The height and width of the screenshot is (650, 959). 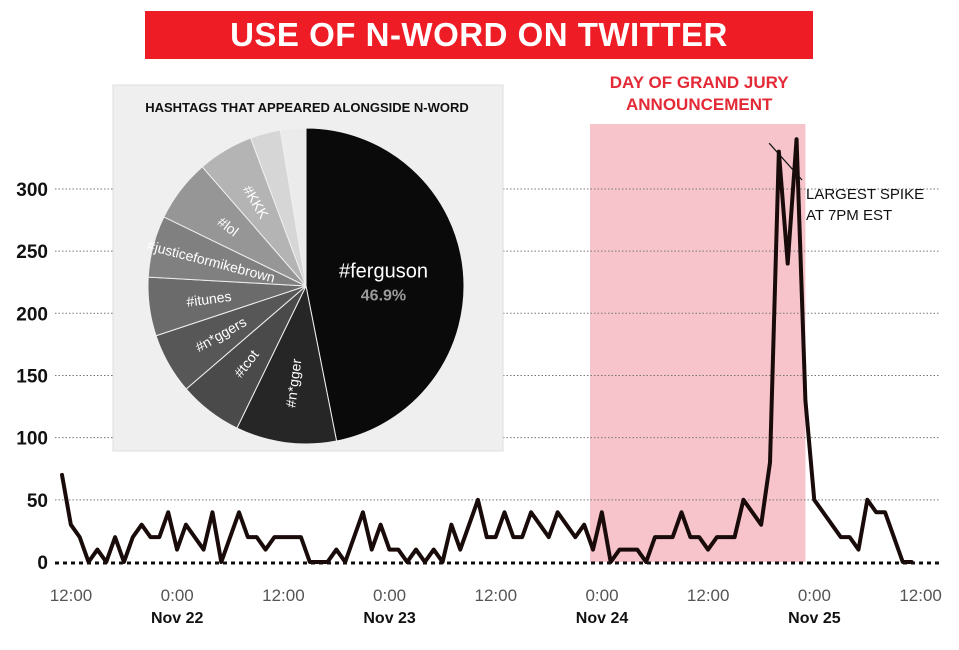 I want to click on annotation-text: AT 7PM EST, so click(x=849, y=215).